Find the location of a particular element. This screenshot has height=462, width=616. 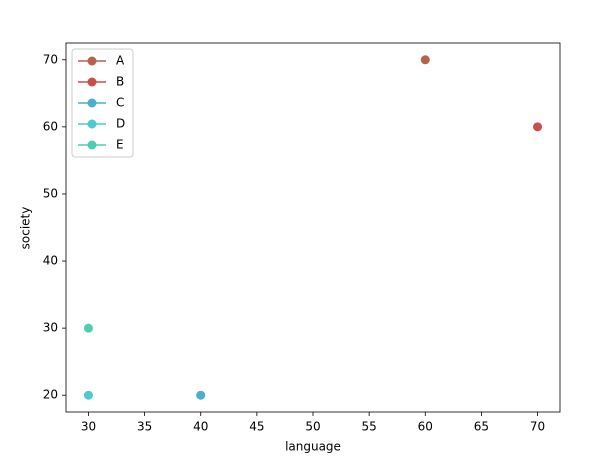

x-tick-label: 35 is located at coordinates (144, 427).